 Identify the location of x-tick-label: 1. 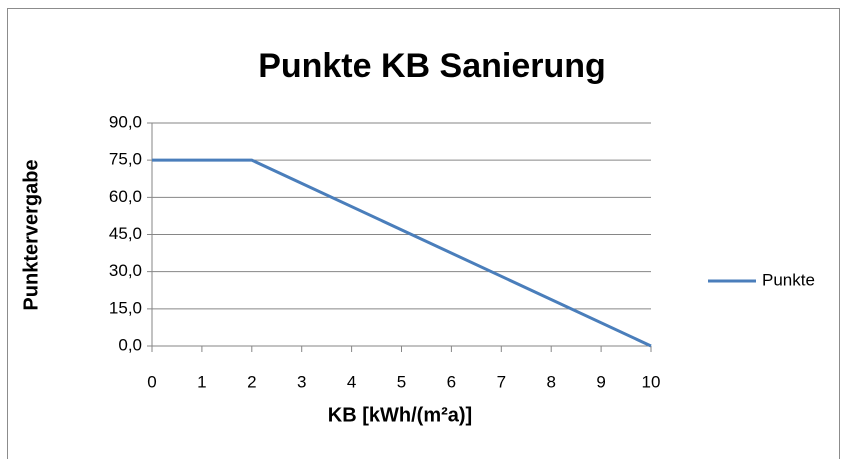
(201, 381).